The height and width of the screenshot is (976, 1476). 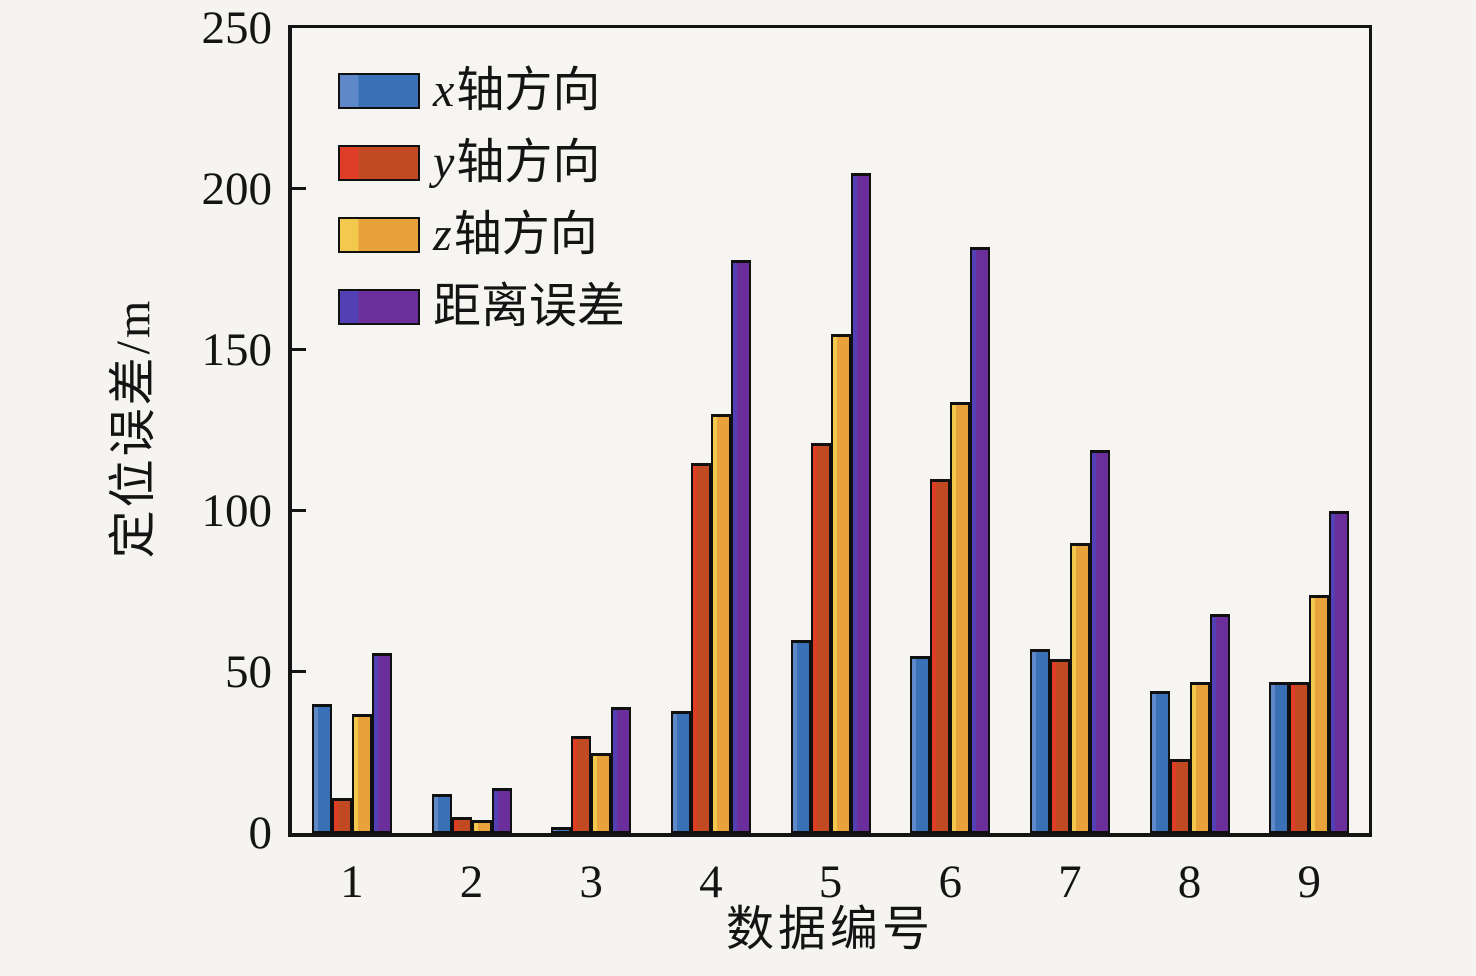 What do you see at coordinates (471, 882) in the screenshot?
I see `x-tick-label: 2` at bounding box center [471, 882].